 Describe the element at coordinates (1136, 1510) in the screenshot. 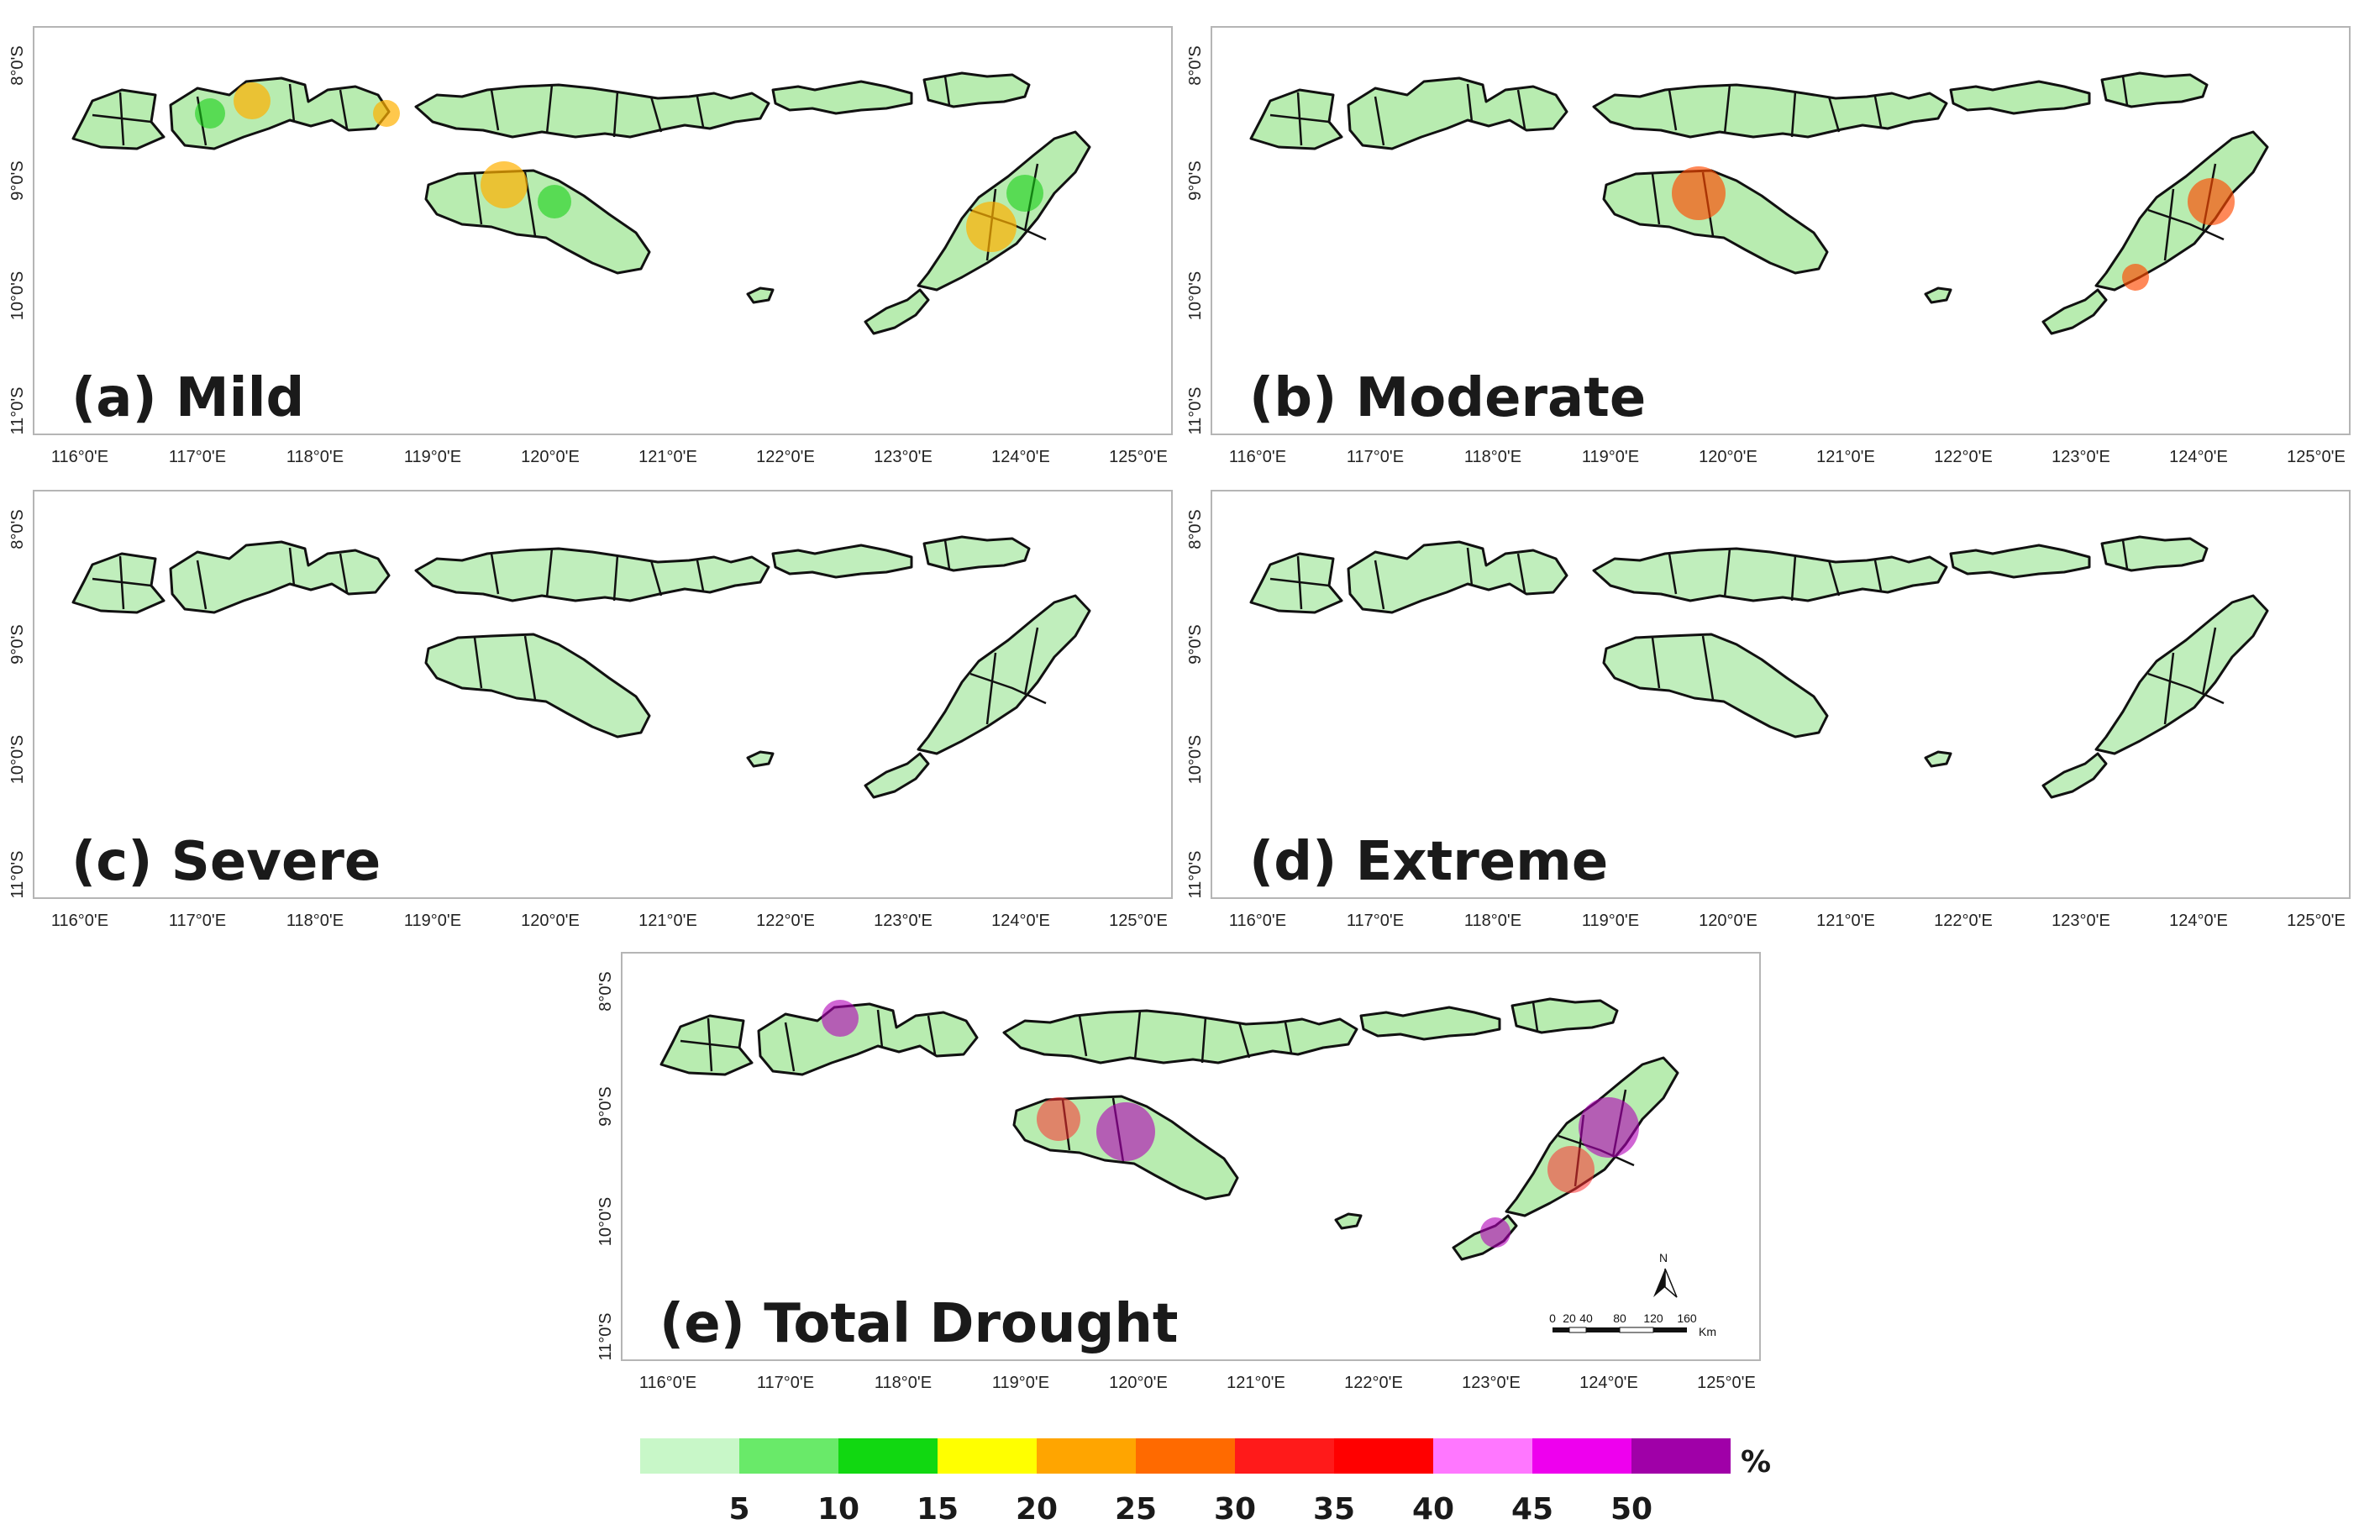

I see `legend-tick-label: 25` at that location.